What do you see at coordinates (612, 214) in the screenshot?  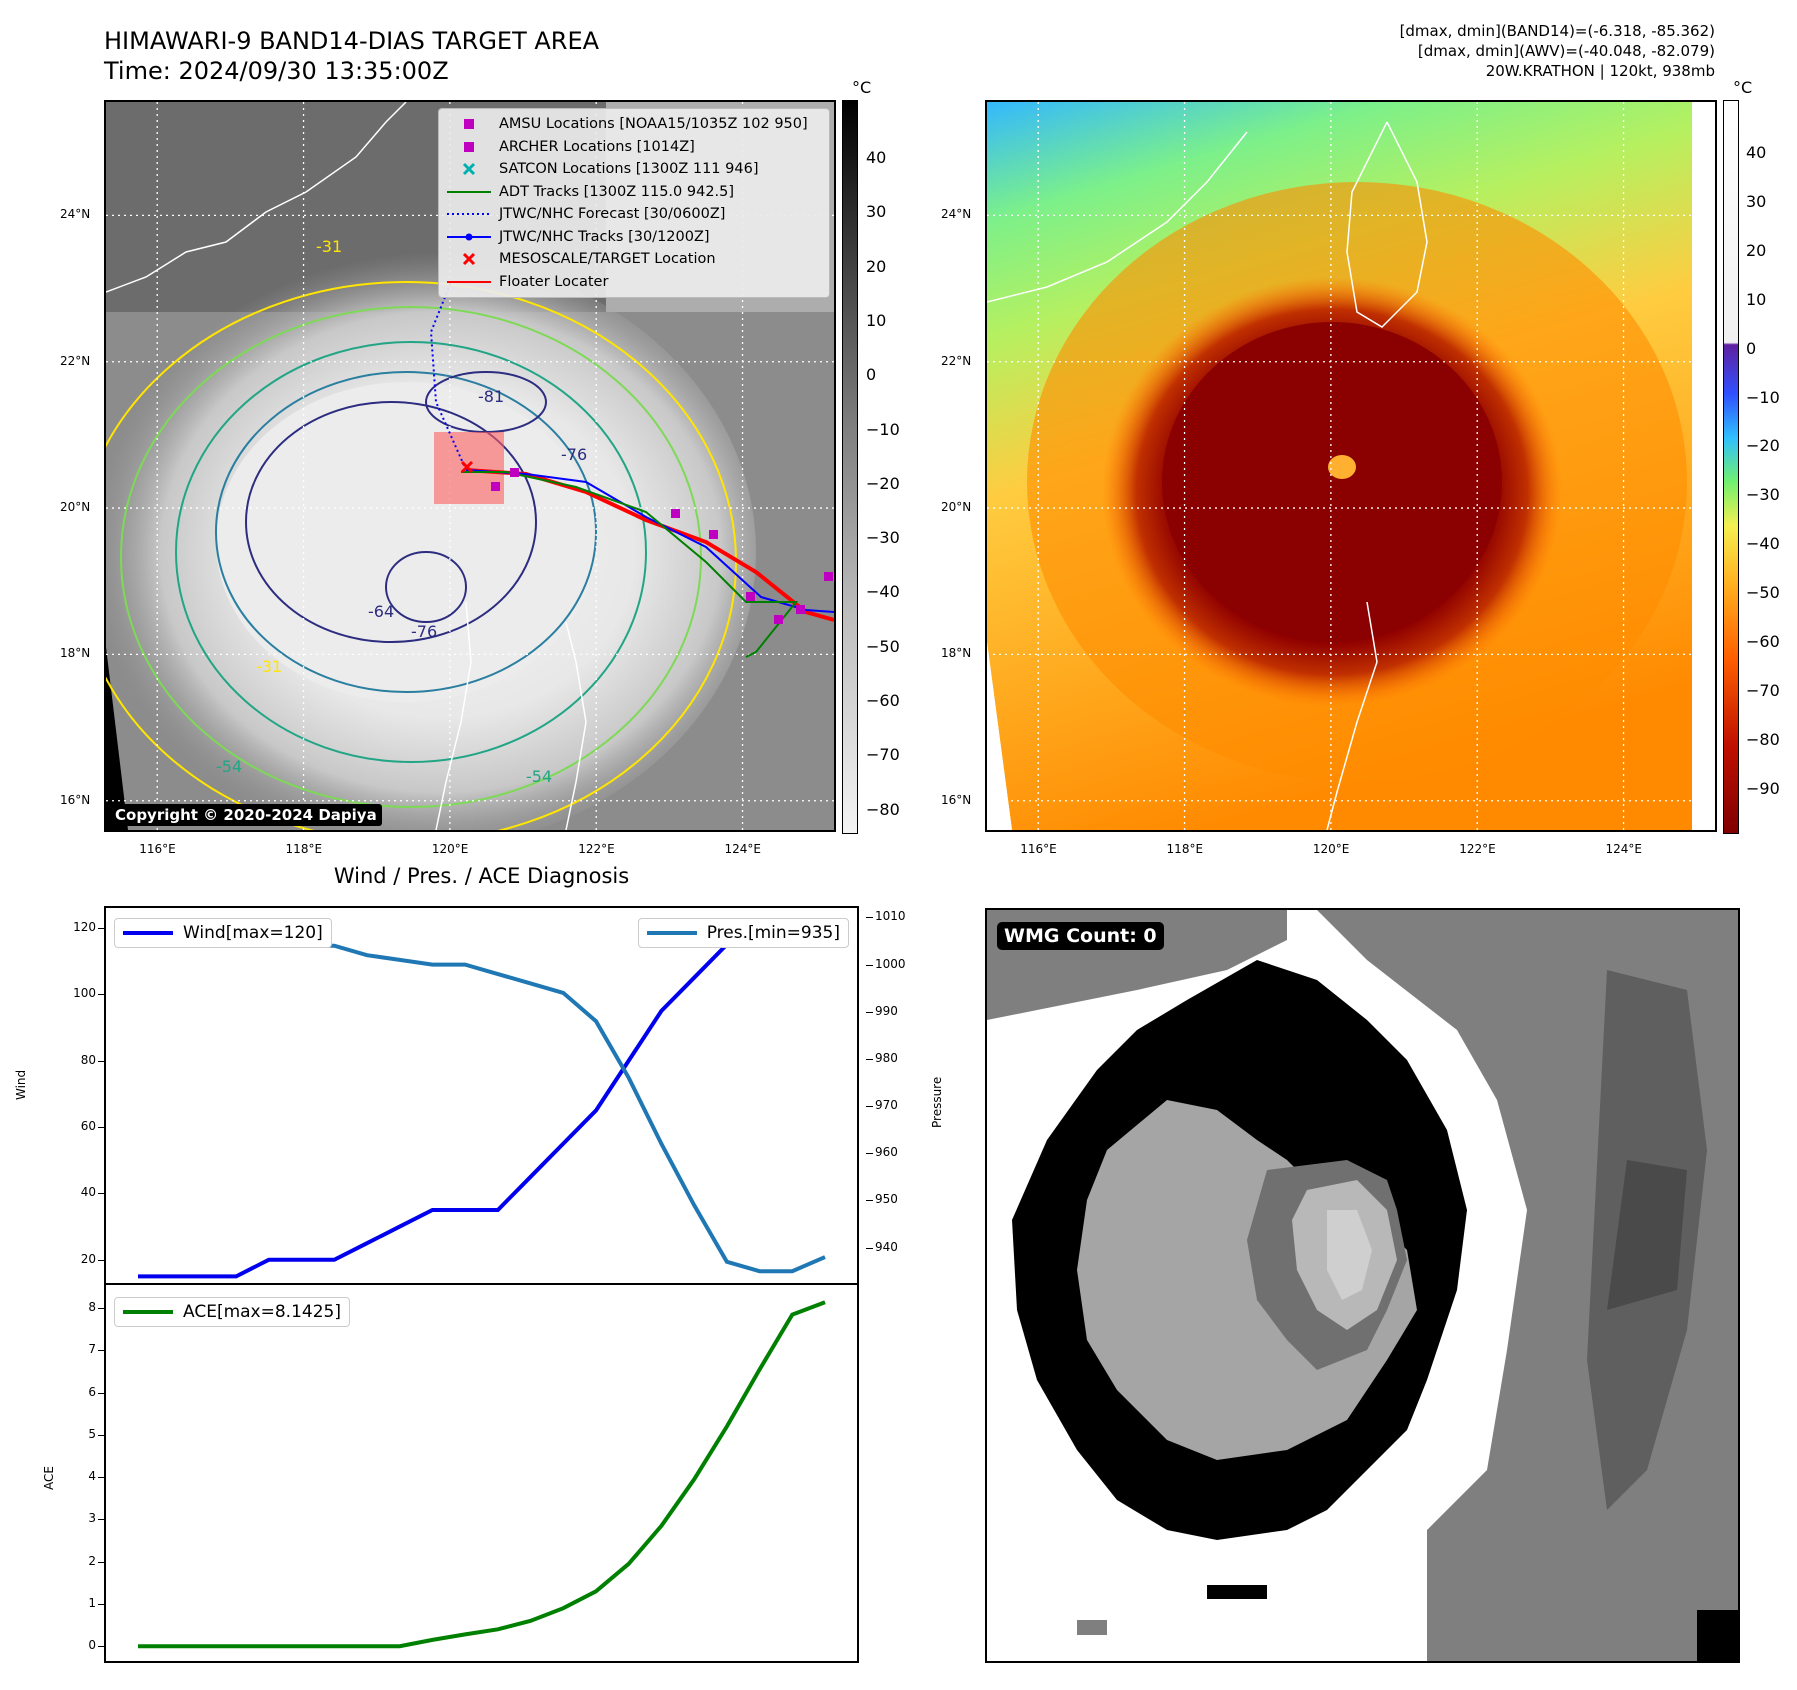 I see `legend-label: JTWC/NHC Forecast [30/0600Z]` at bounding box center [612, 214].